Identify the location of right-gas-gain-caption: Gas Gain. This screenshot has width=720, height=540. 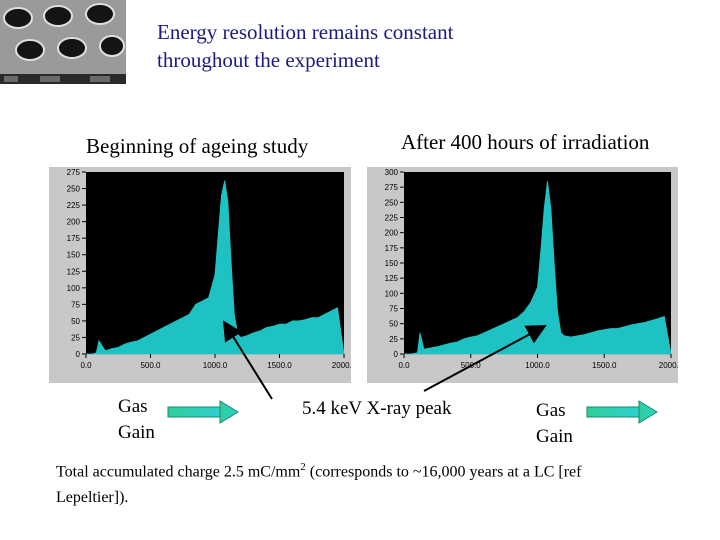
(554, 424).